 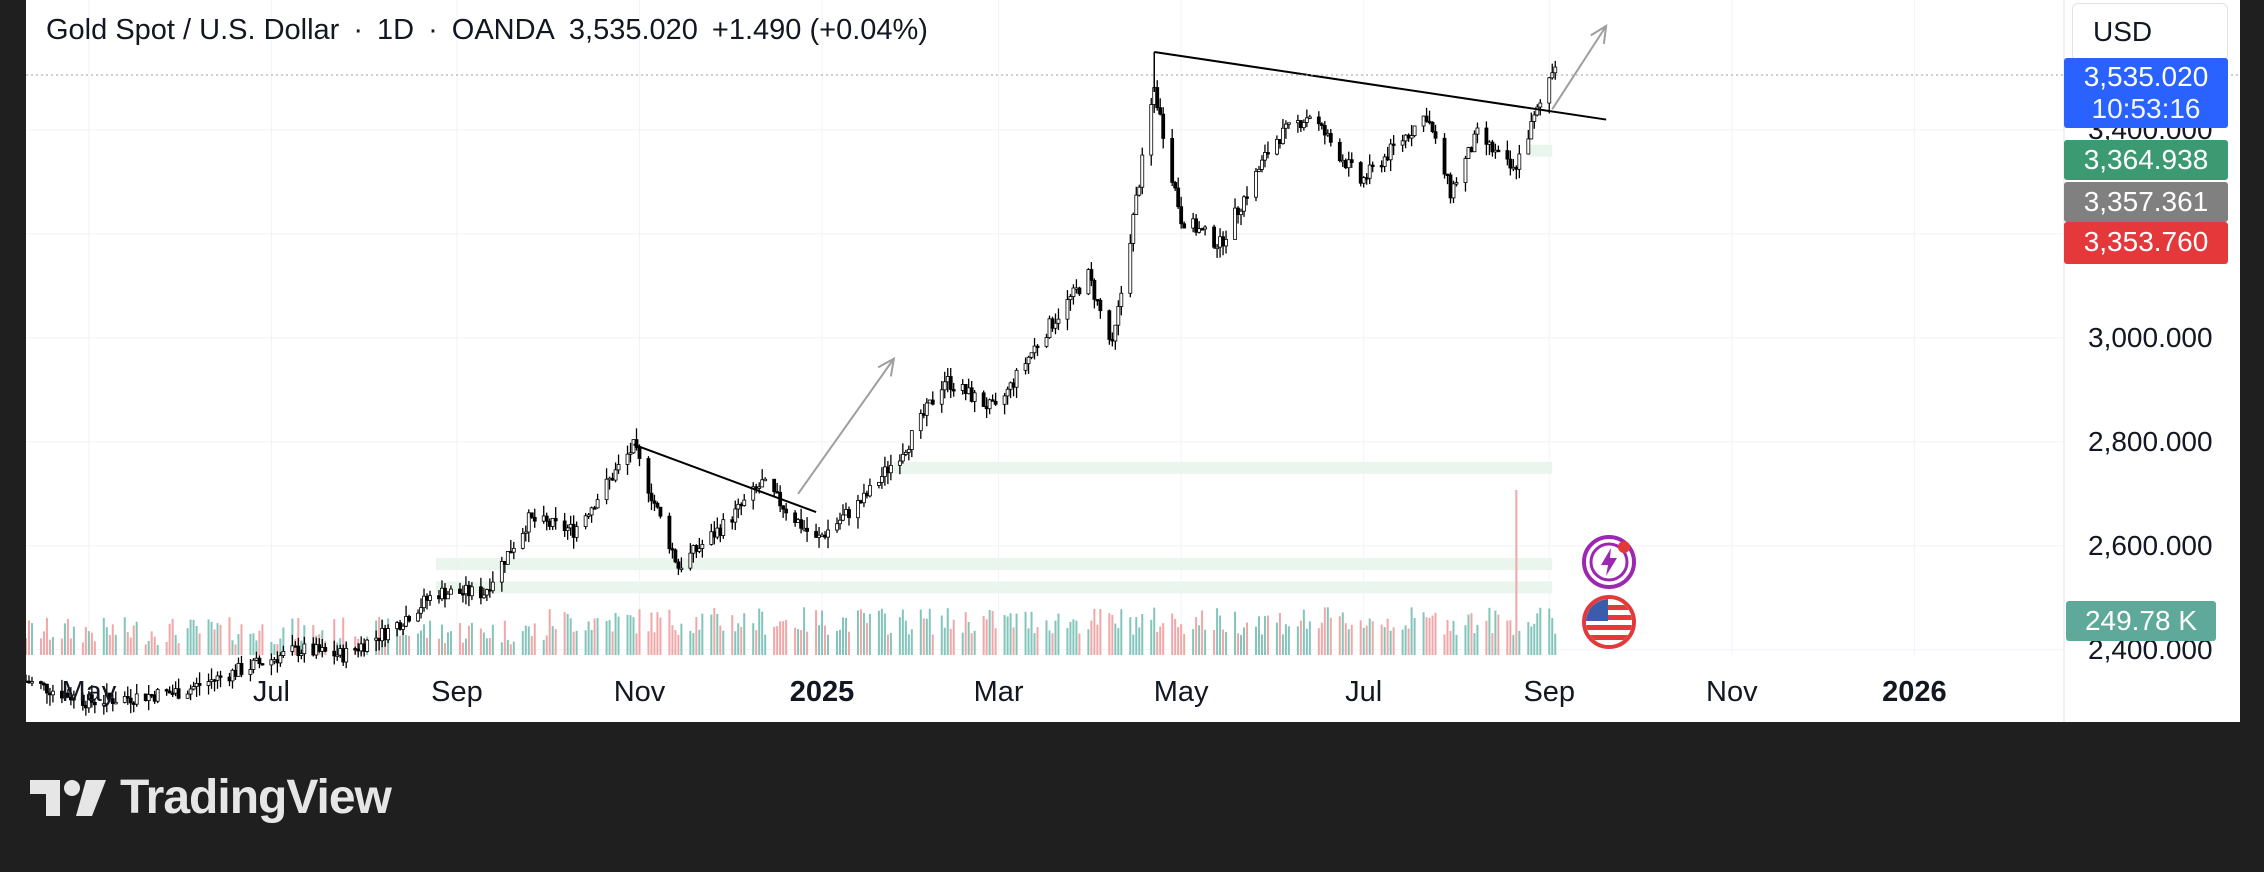 I want to click on lightning-icon, so click(x=1609, y=562).